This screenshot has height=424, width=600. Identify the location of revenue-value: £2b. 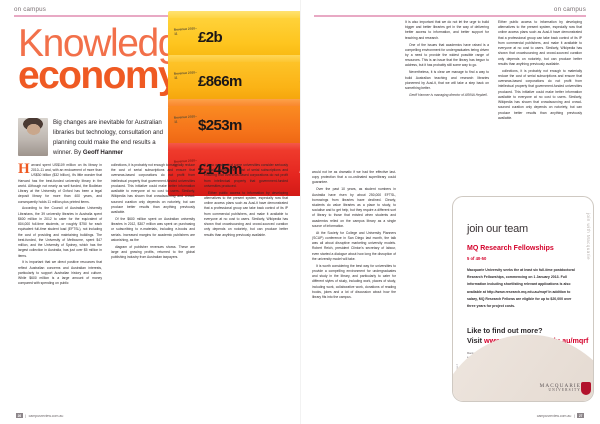
(210, 37).